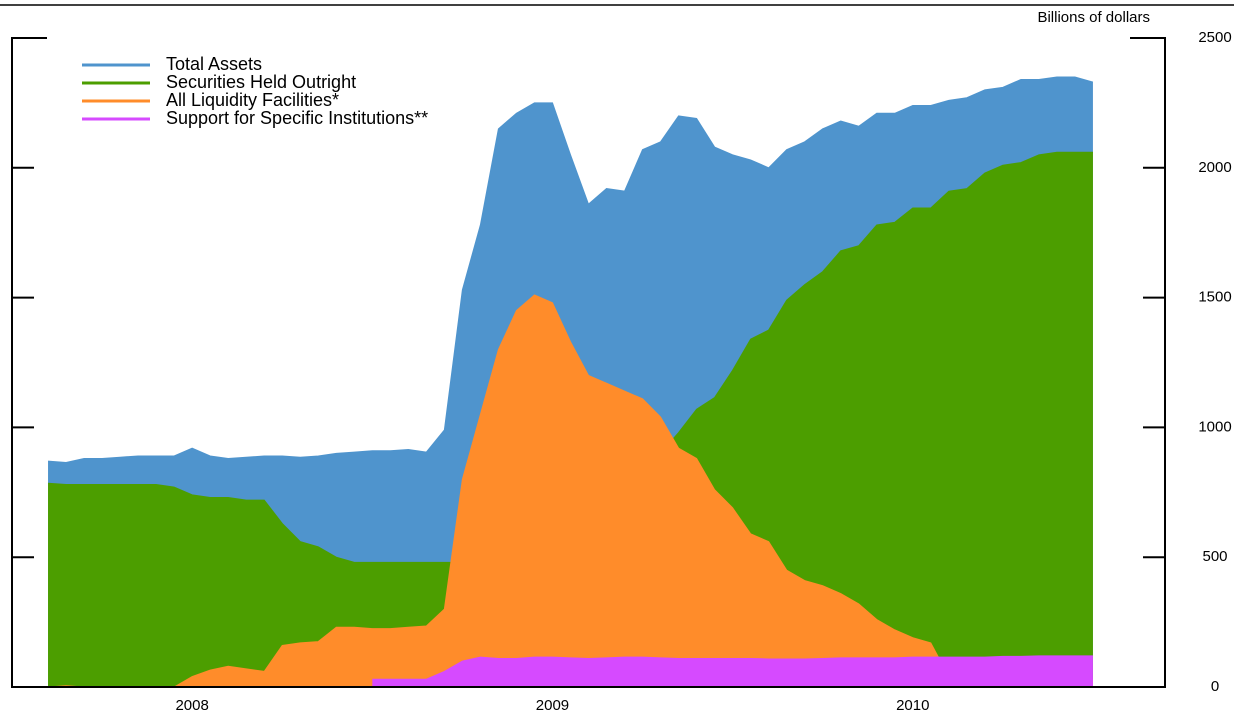  I want to click on y-tick-label: 500, so click(1214, 556).